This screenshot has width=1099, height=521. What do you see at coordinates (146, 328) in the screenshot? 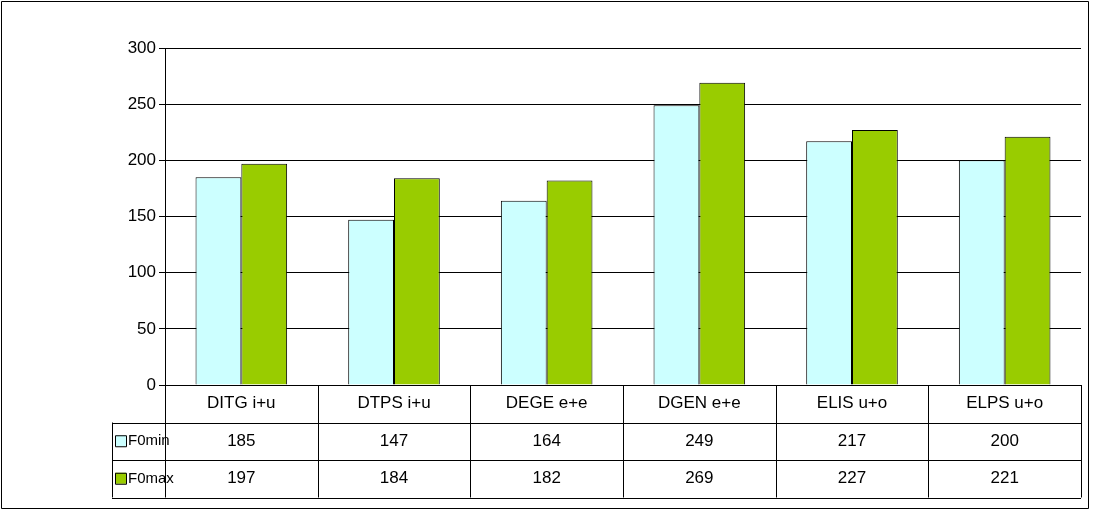
I see `y-tick-label: 50` at bounding box center [146, 328].